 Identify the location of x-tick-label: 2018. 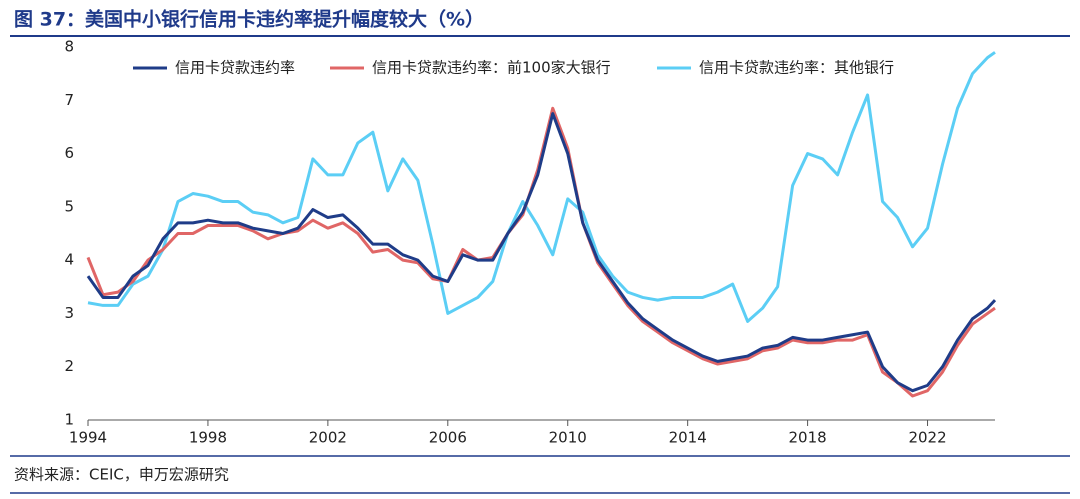
(808, 438).